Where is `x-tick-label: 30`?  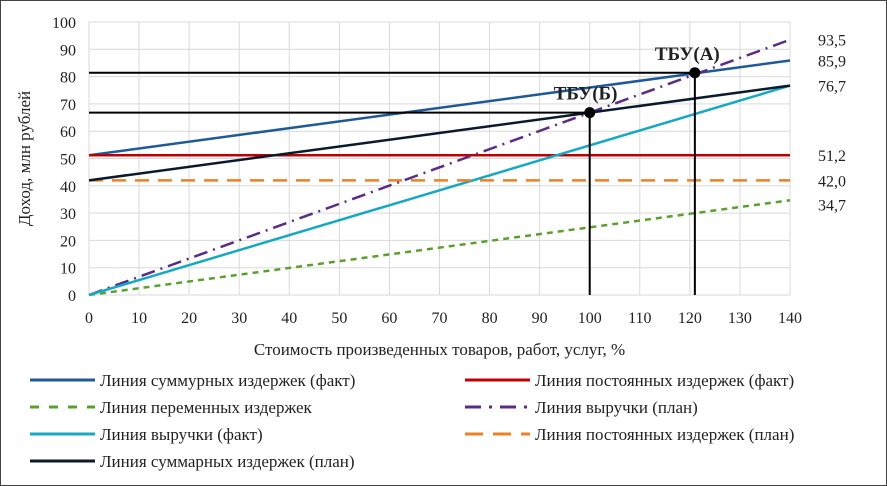
x-tick-label: 30 is located at coordinates (239, 318).